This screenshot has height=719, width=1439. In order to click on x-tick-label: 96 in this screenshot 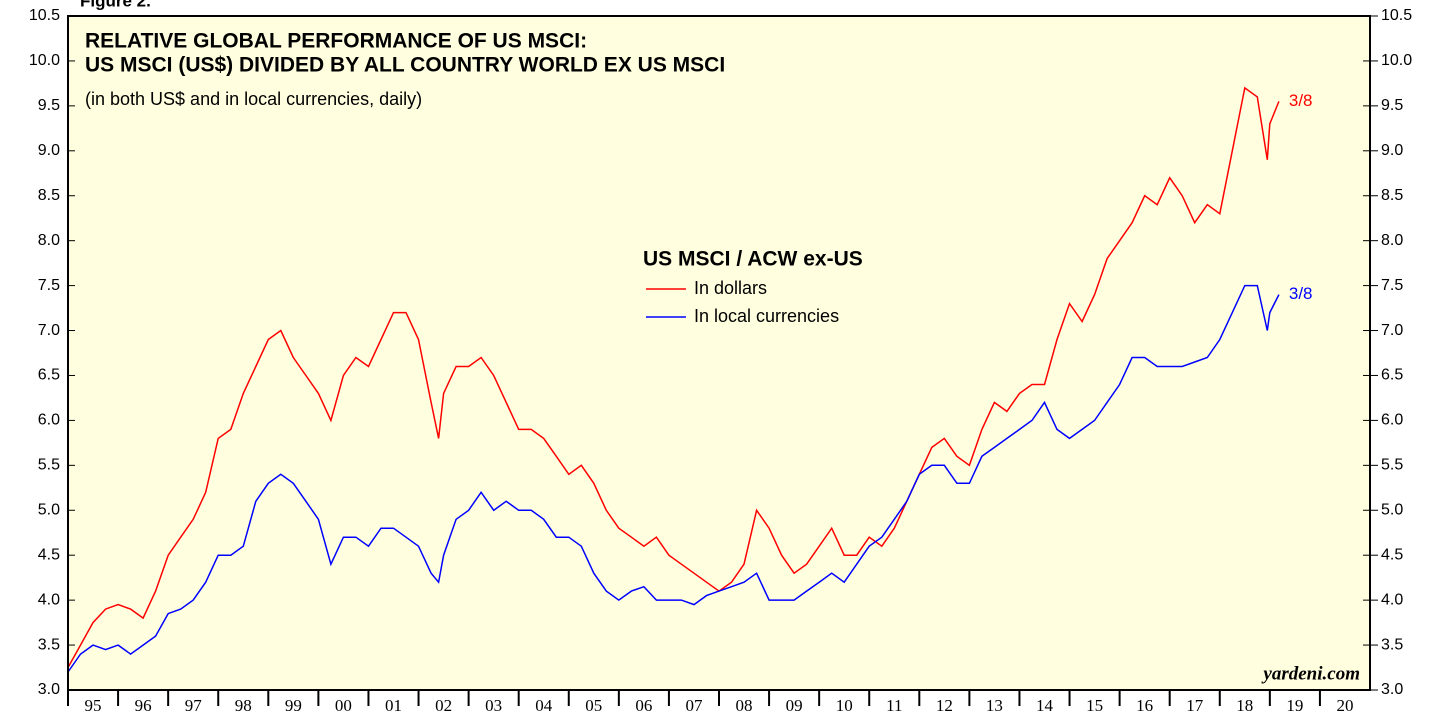, I will do `click(143, 705)`.